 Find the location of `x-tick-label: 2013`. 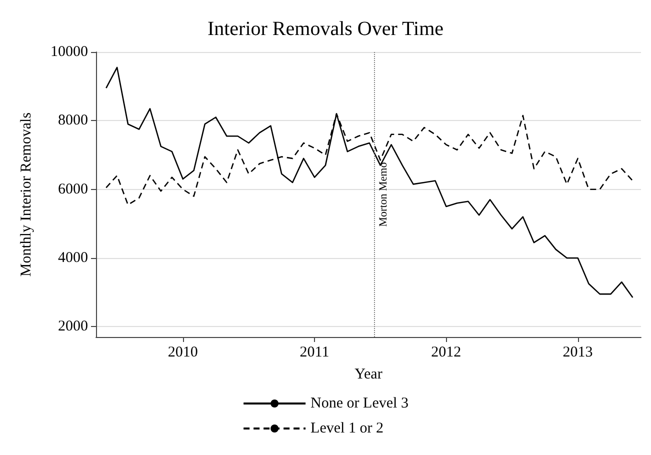

x-tick-label: 2013 is located at coordinates (577, 352).